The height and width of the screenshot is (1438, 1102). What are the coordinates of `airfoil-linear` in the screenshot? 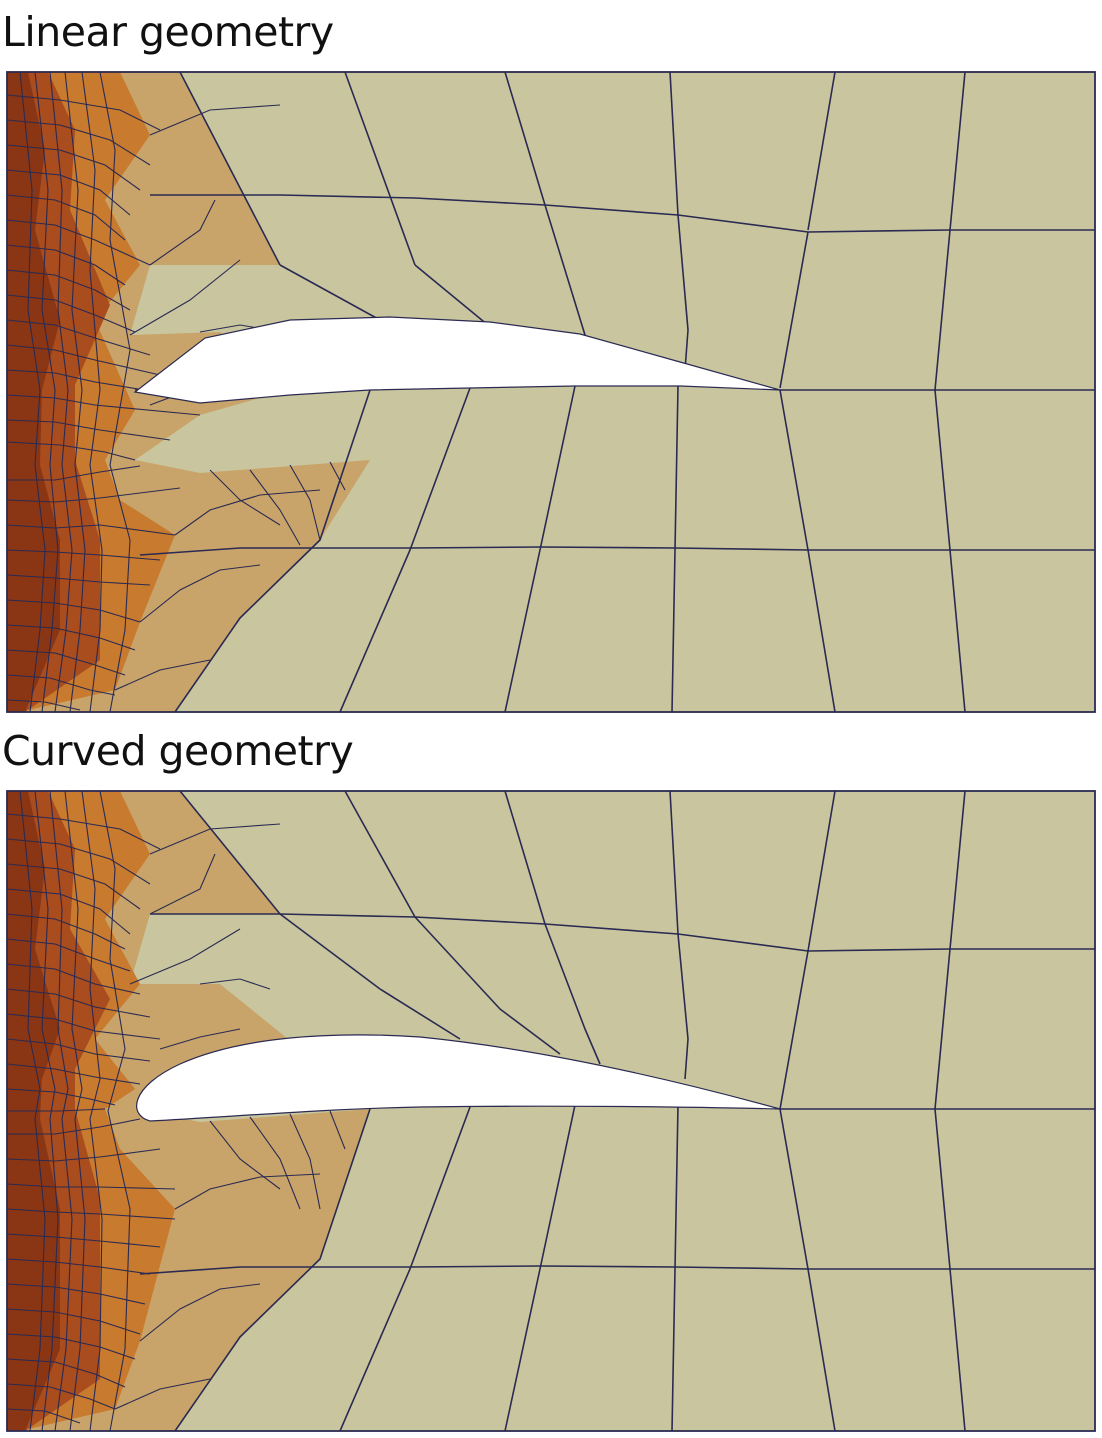 It's located at (457, 360).